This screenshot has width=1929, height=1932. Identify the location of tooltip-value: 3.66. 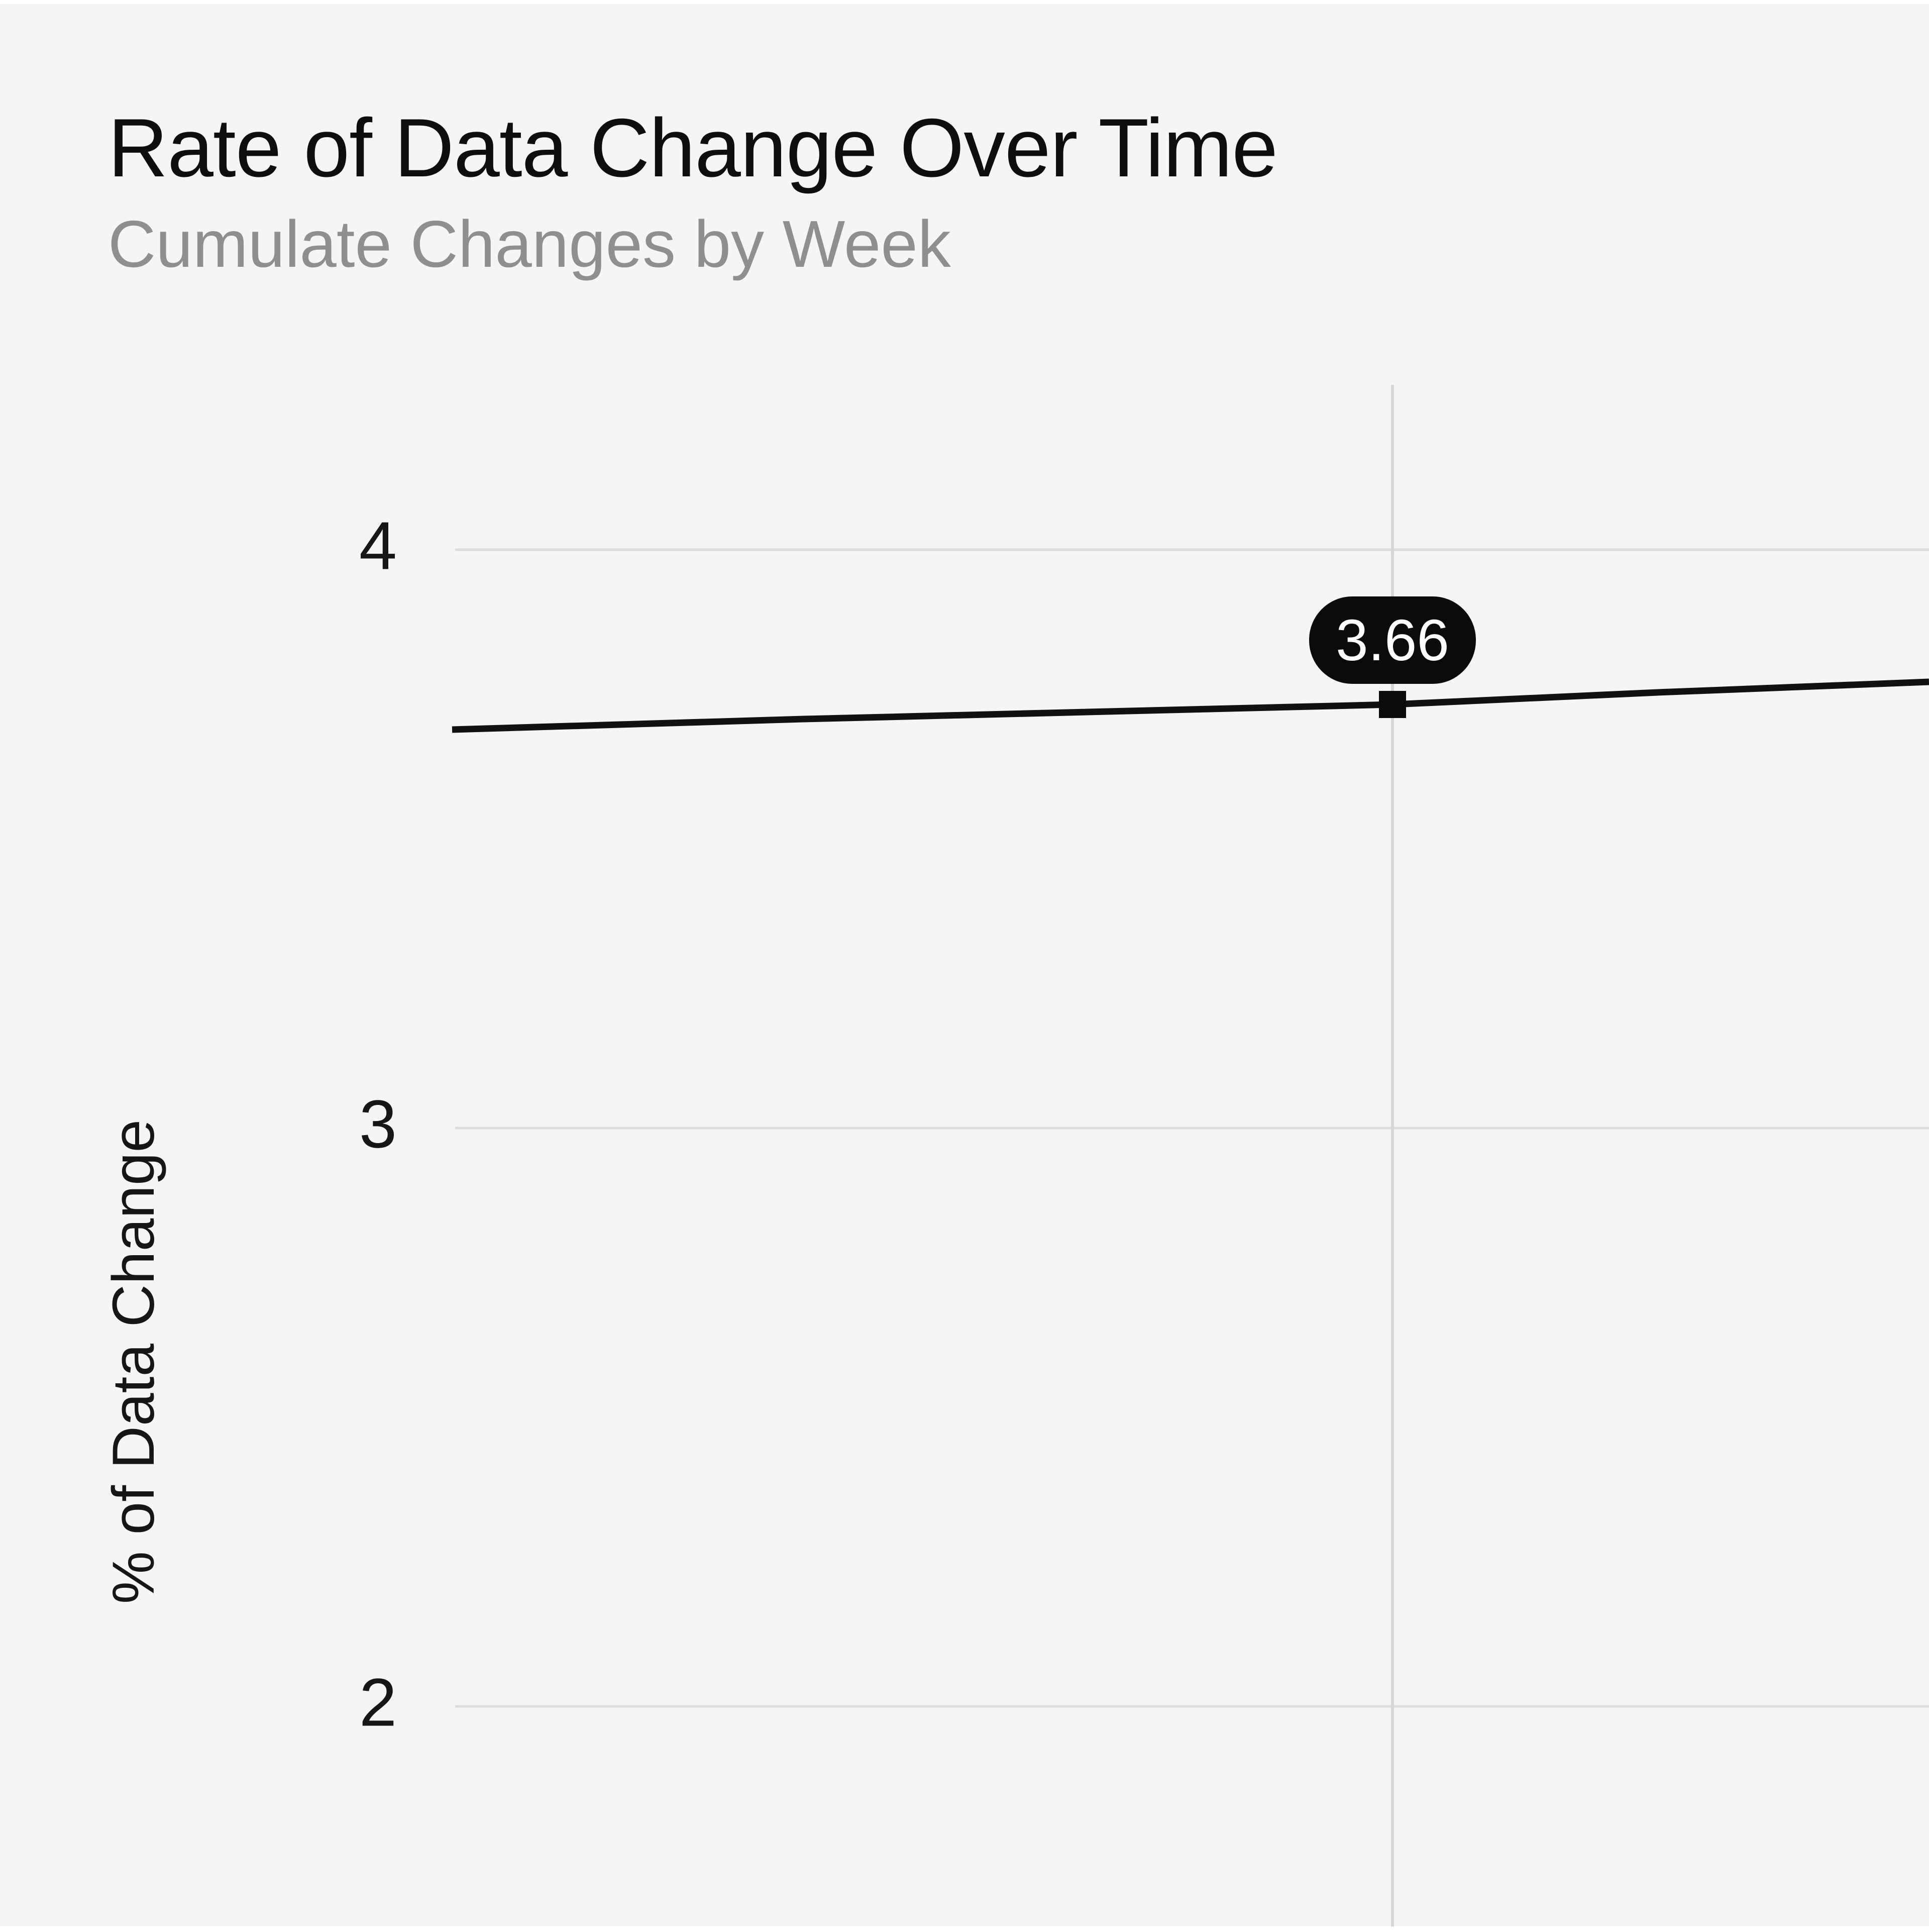
(1392, 640).